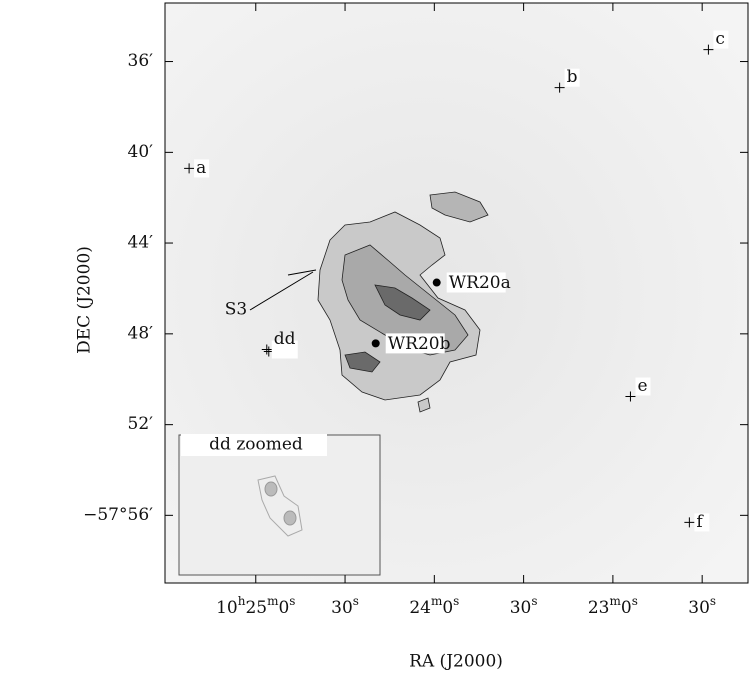  Describe the element at coordinates (141, 333) in the screenshot. I see `y-tick-label: 48′` at that location.